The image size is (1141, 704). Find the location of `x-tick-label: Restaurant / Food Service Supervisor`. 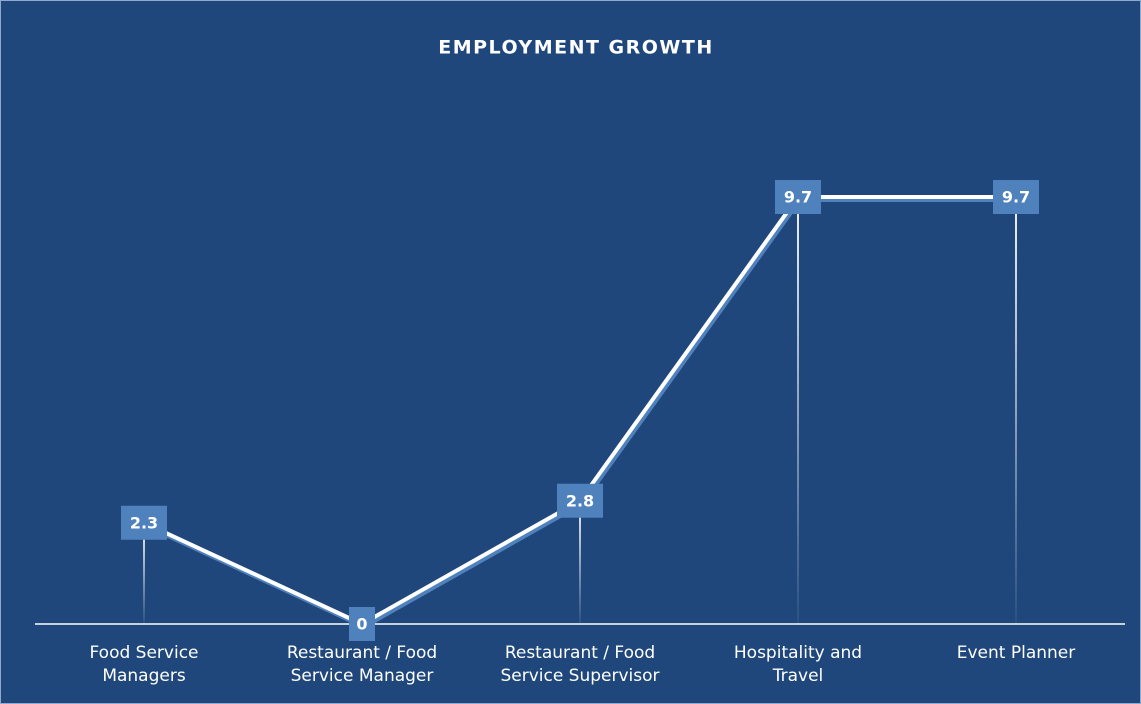

x-tick-label: Restaurant / Food Service Supervisor is located at coordinates (580, 664).